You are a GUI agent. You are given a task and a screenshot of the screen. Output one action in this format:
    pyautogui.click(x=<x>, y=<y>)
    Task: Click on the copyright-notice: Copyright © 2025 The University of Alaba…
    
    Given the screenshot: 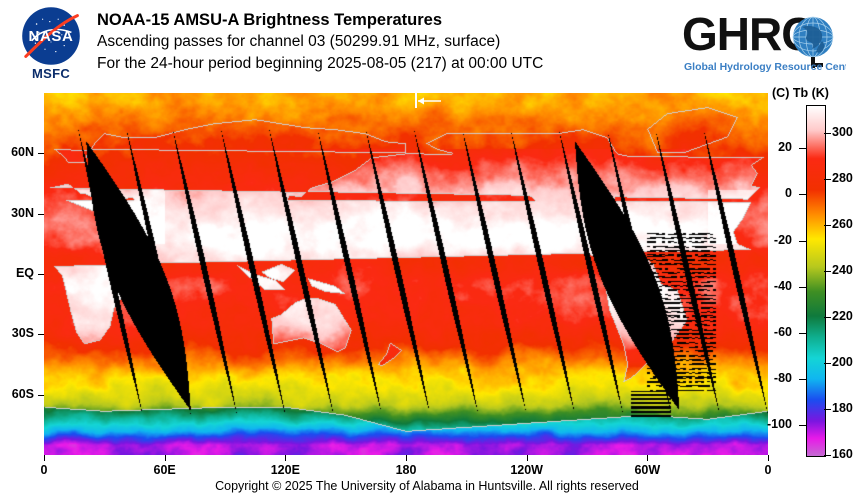 What is the action you would take?
    pyautogui.click(x=427, y=486)
    